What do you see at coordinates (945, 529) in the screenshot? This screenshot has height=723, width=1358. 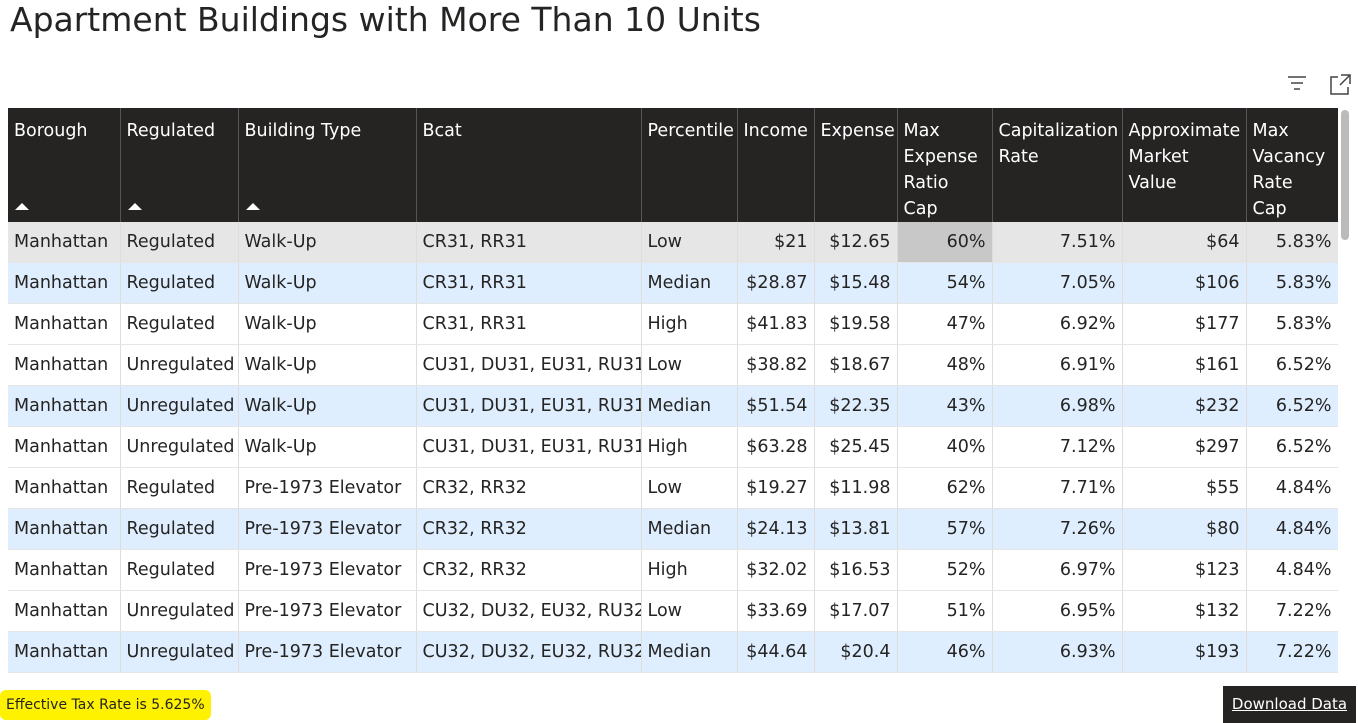 I see `table-cell: 57%` at bounding box center [945, 529].